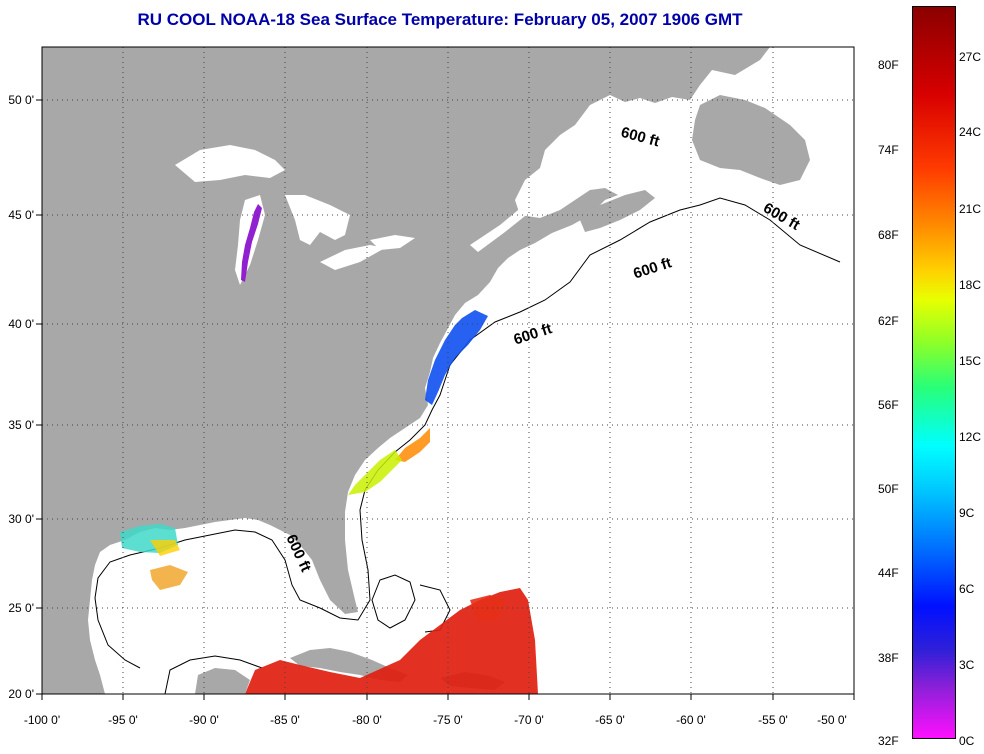  I want to click on colorbar-c-label: 12C, so click(970, 437).